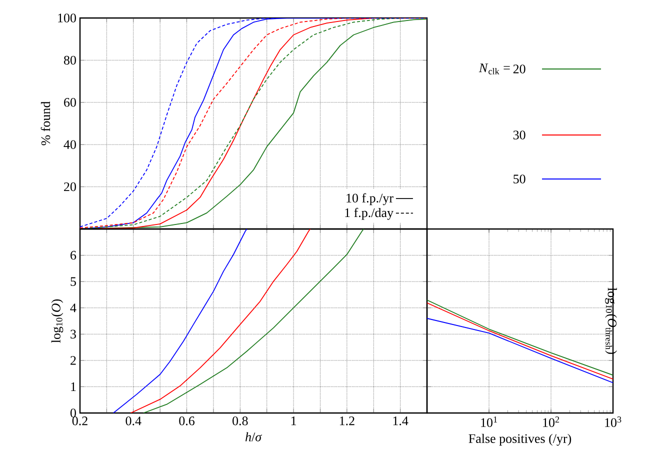  What do you see at coordinates (489, 421) in the screenshot?
I see `x-tick-label: 10$^{1}$` at bounding box center [489, 421].